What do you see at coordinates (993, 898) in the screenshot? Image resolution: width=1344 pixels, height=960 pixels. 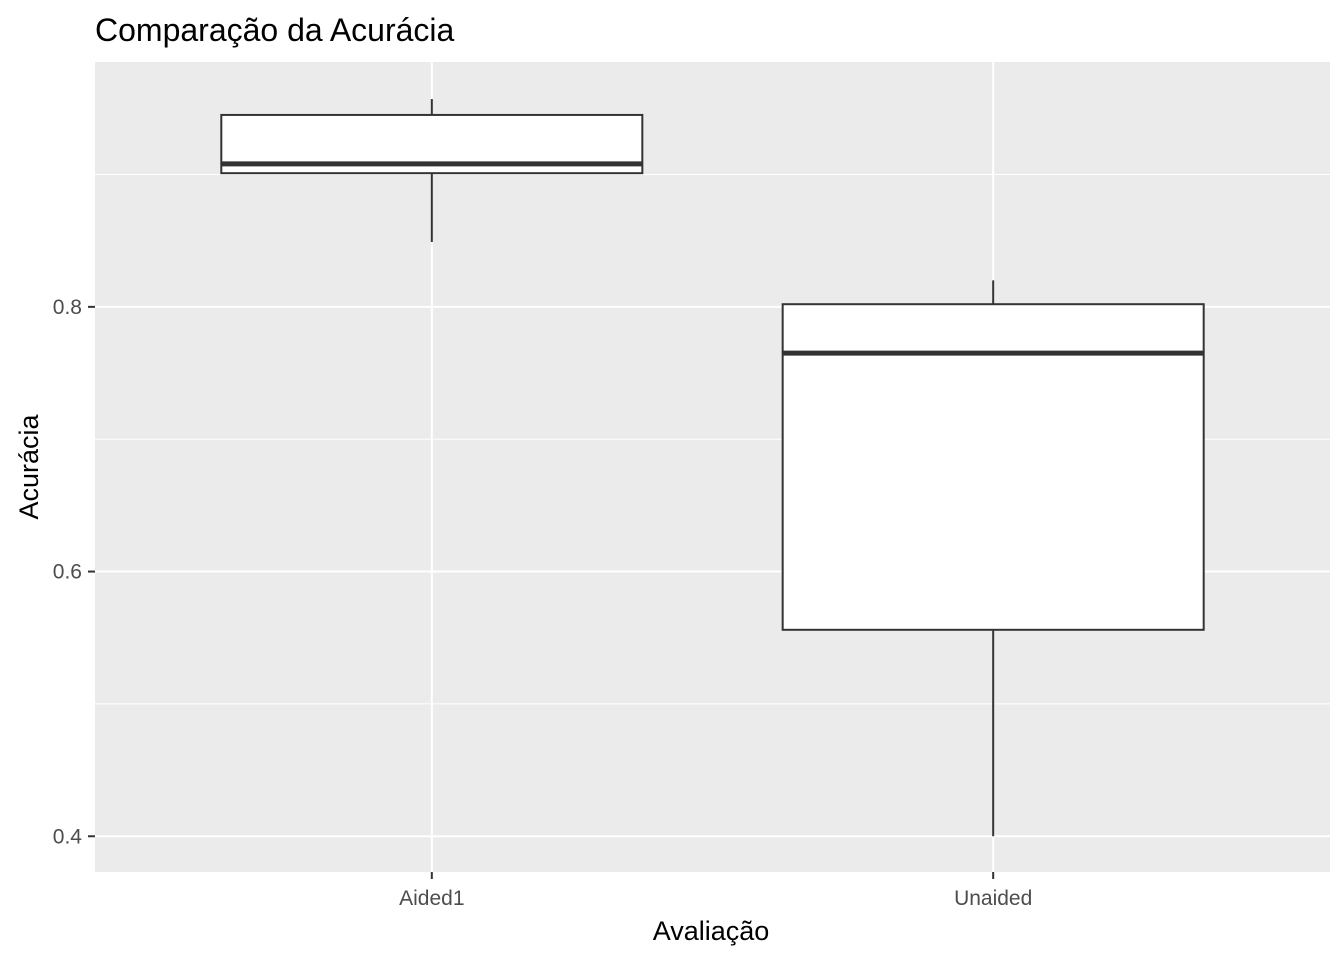 I see `x-tick-label: Unaided` at bounding box center [993, 898].